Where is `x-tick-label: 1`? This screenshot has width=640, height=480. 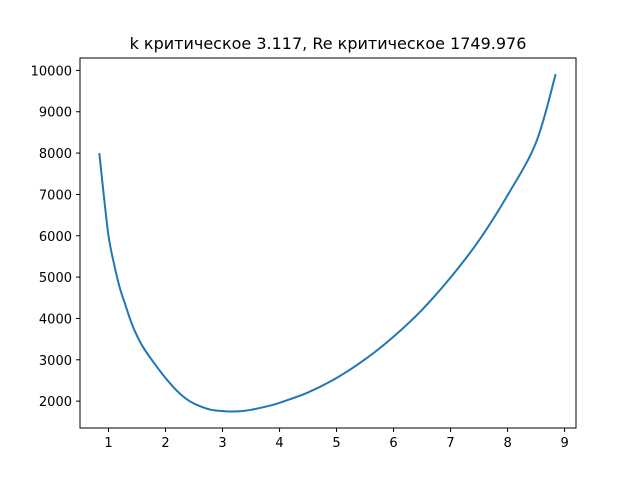 x-tick-label: 1 is located at coordinates (108, 443).